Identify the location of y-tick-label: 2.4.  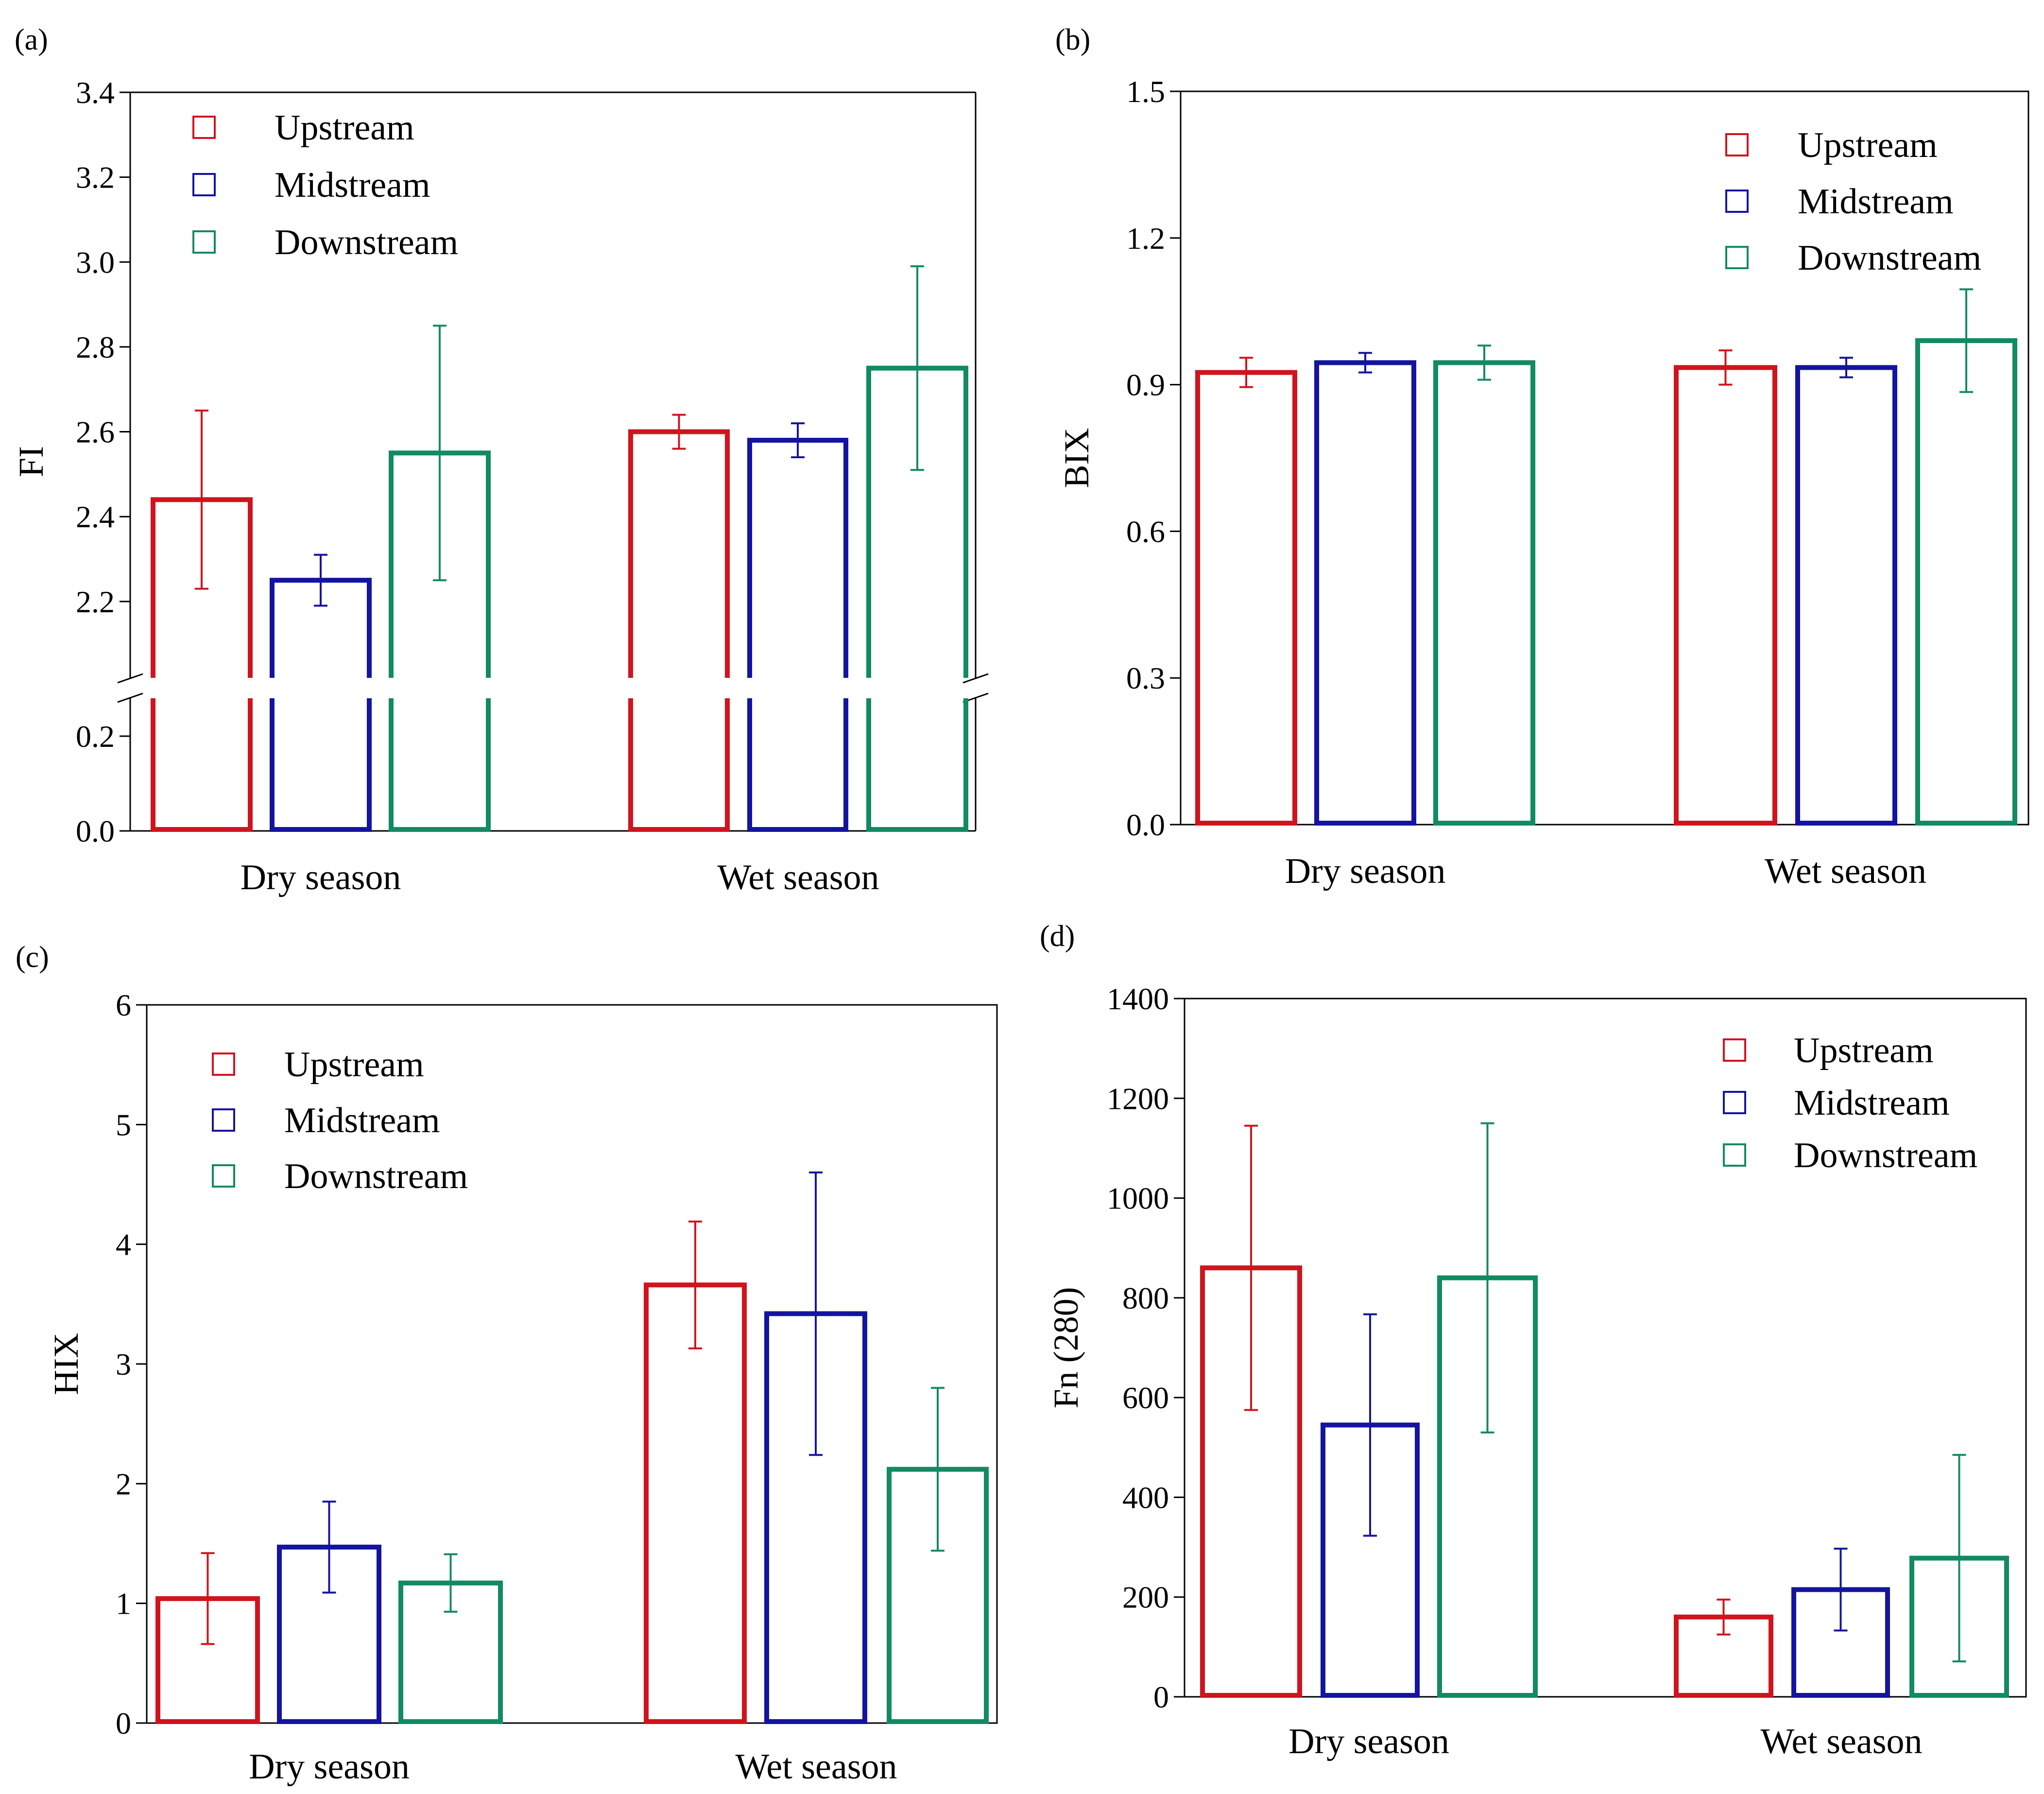
(95, 517).